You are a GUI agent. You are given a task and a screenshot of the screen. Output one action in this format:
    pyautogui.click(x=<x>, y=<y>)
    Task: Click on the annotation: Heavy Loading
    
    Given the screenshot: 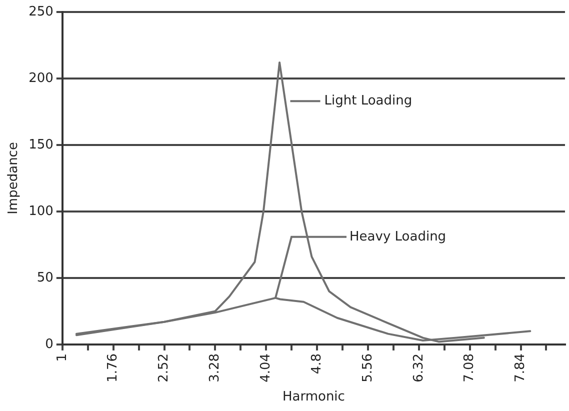 What is the action you would take?
    pyautogui.click(x=398, y=236)
    